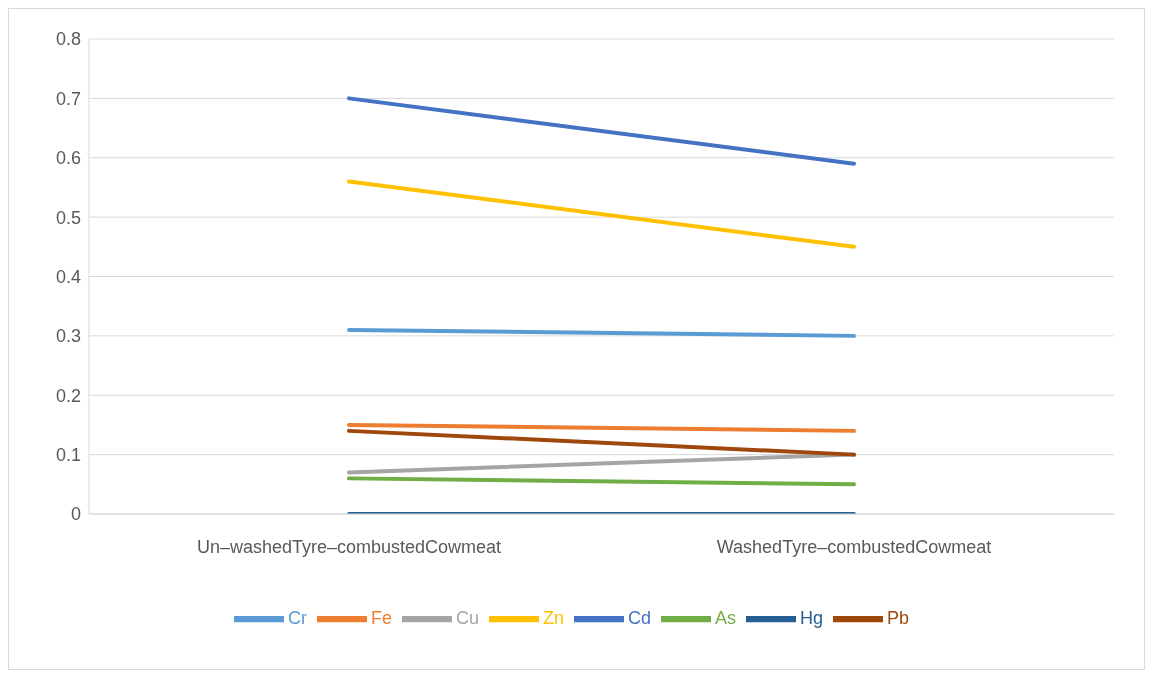 This screenshot has height=676, width=1151. I want to click on y-tick-label: 0, so click(75, 514).